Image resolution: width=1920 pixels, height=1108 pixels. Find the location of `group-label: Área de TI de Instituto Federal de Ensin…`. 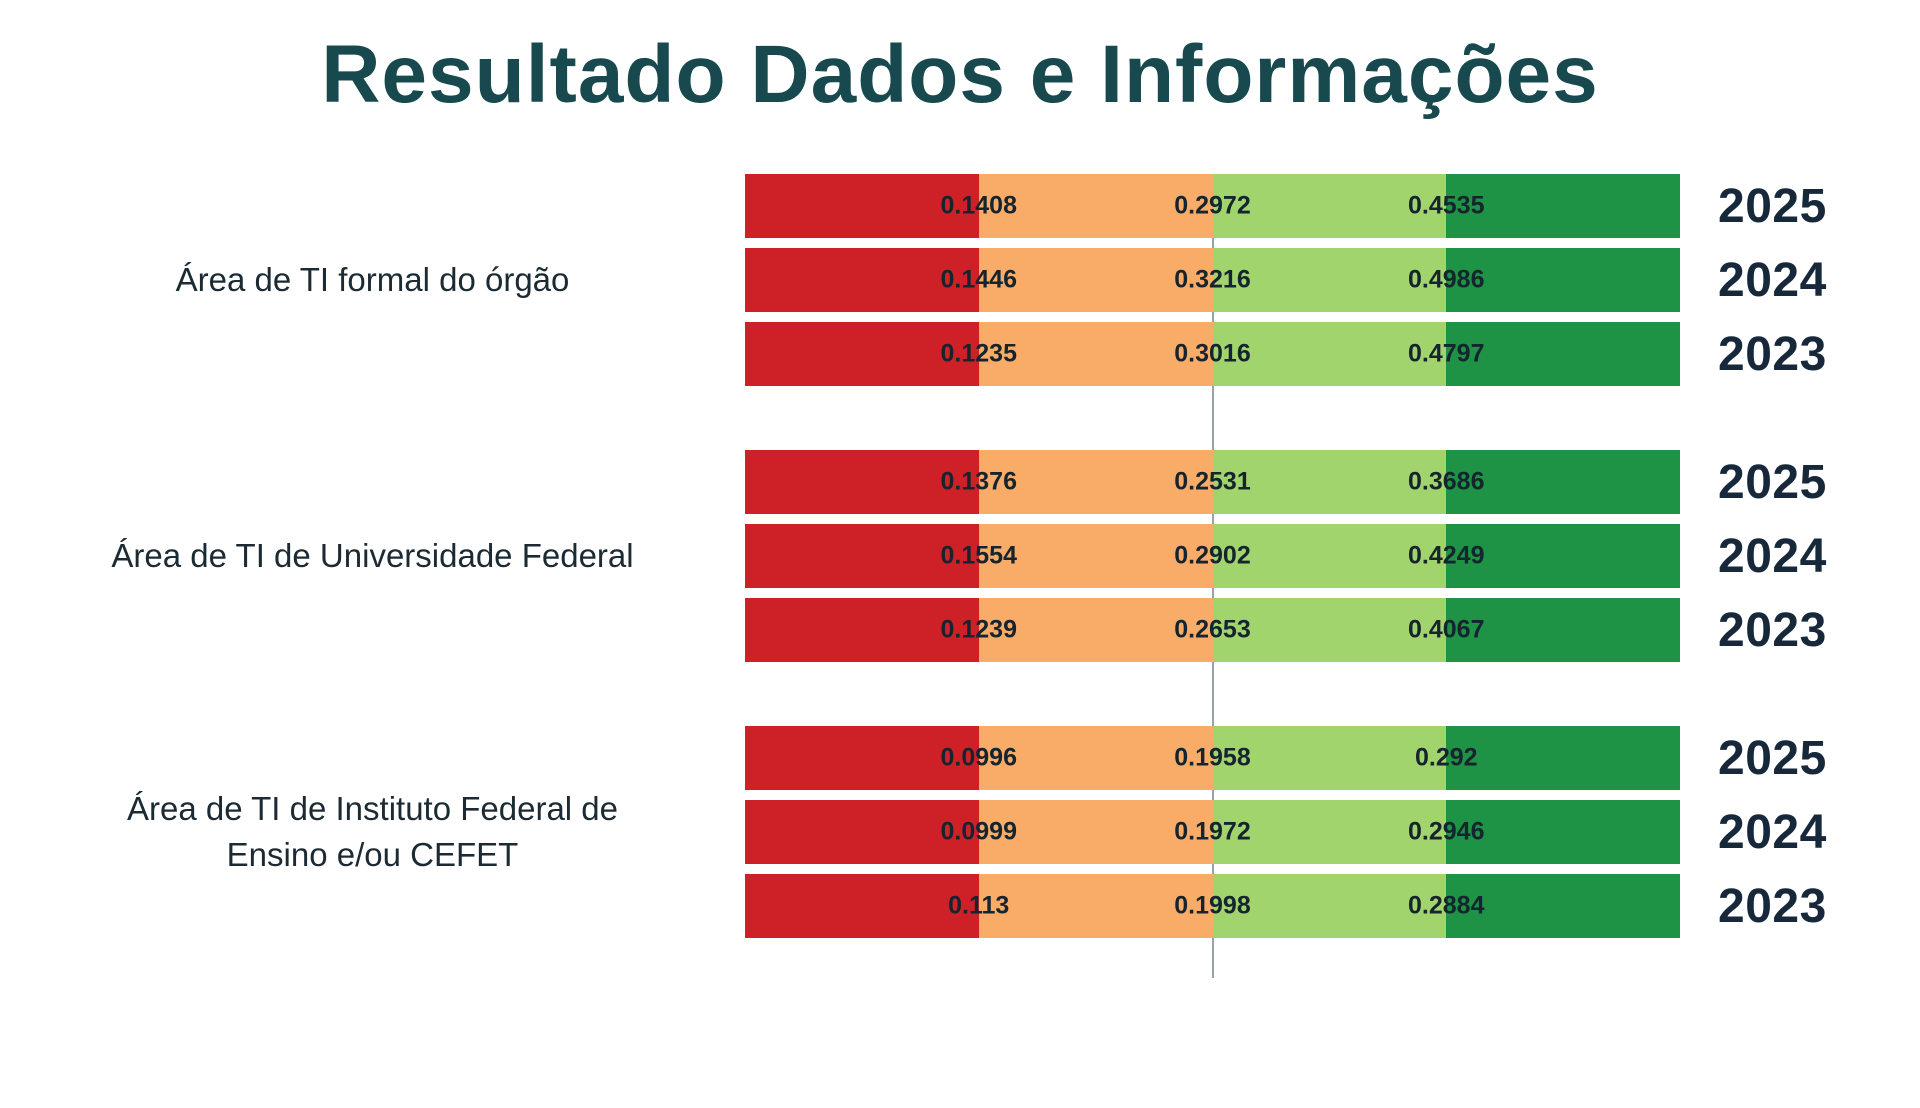

group-label: Área de TI de Instituto Federal de Ensin… is located at coordinates (372, 832).